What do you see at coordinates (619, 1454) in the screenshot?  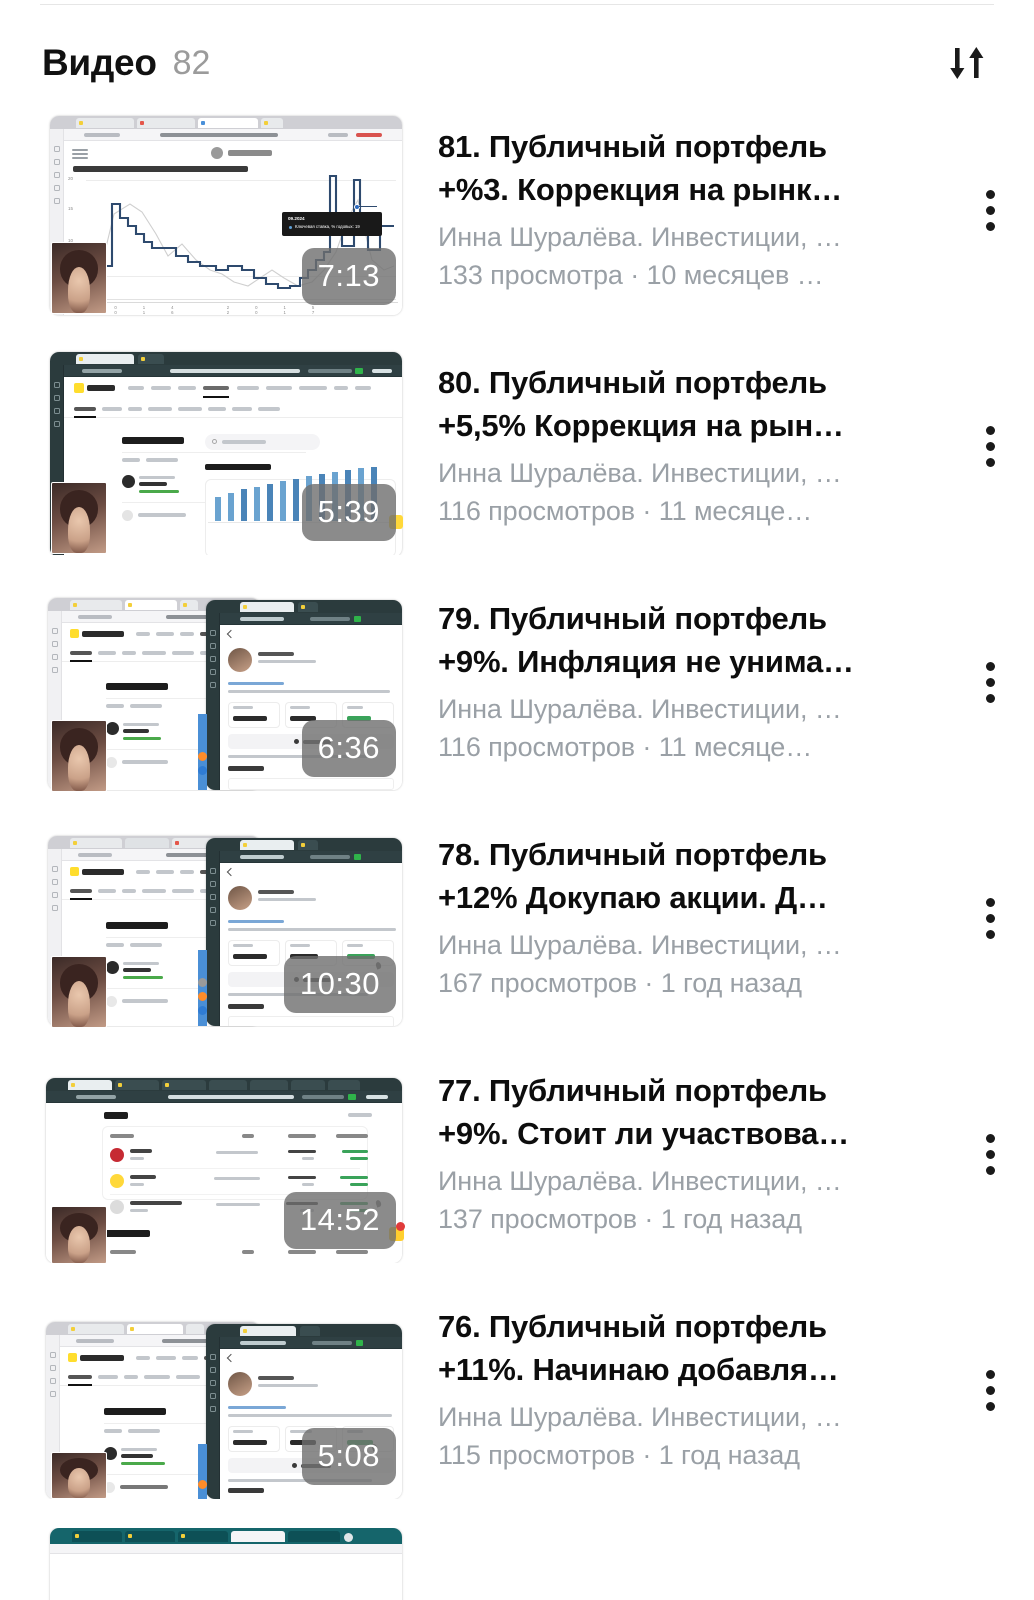 I see `video-stats: 115 просмотров · 1 год назад` at bounding box center [619, 1454].